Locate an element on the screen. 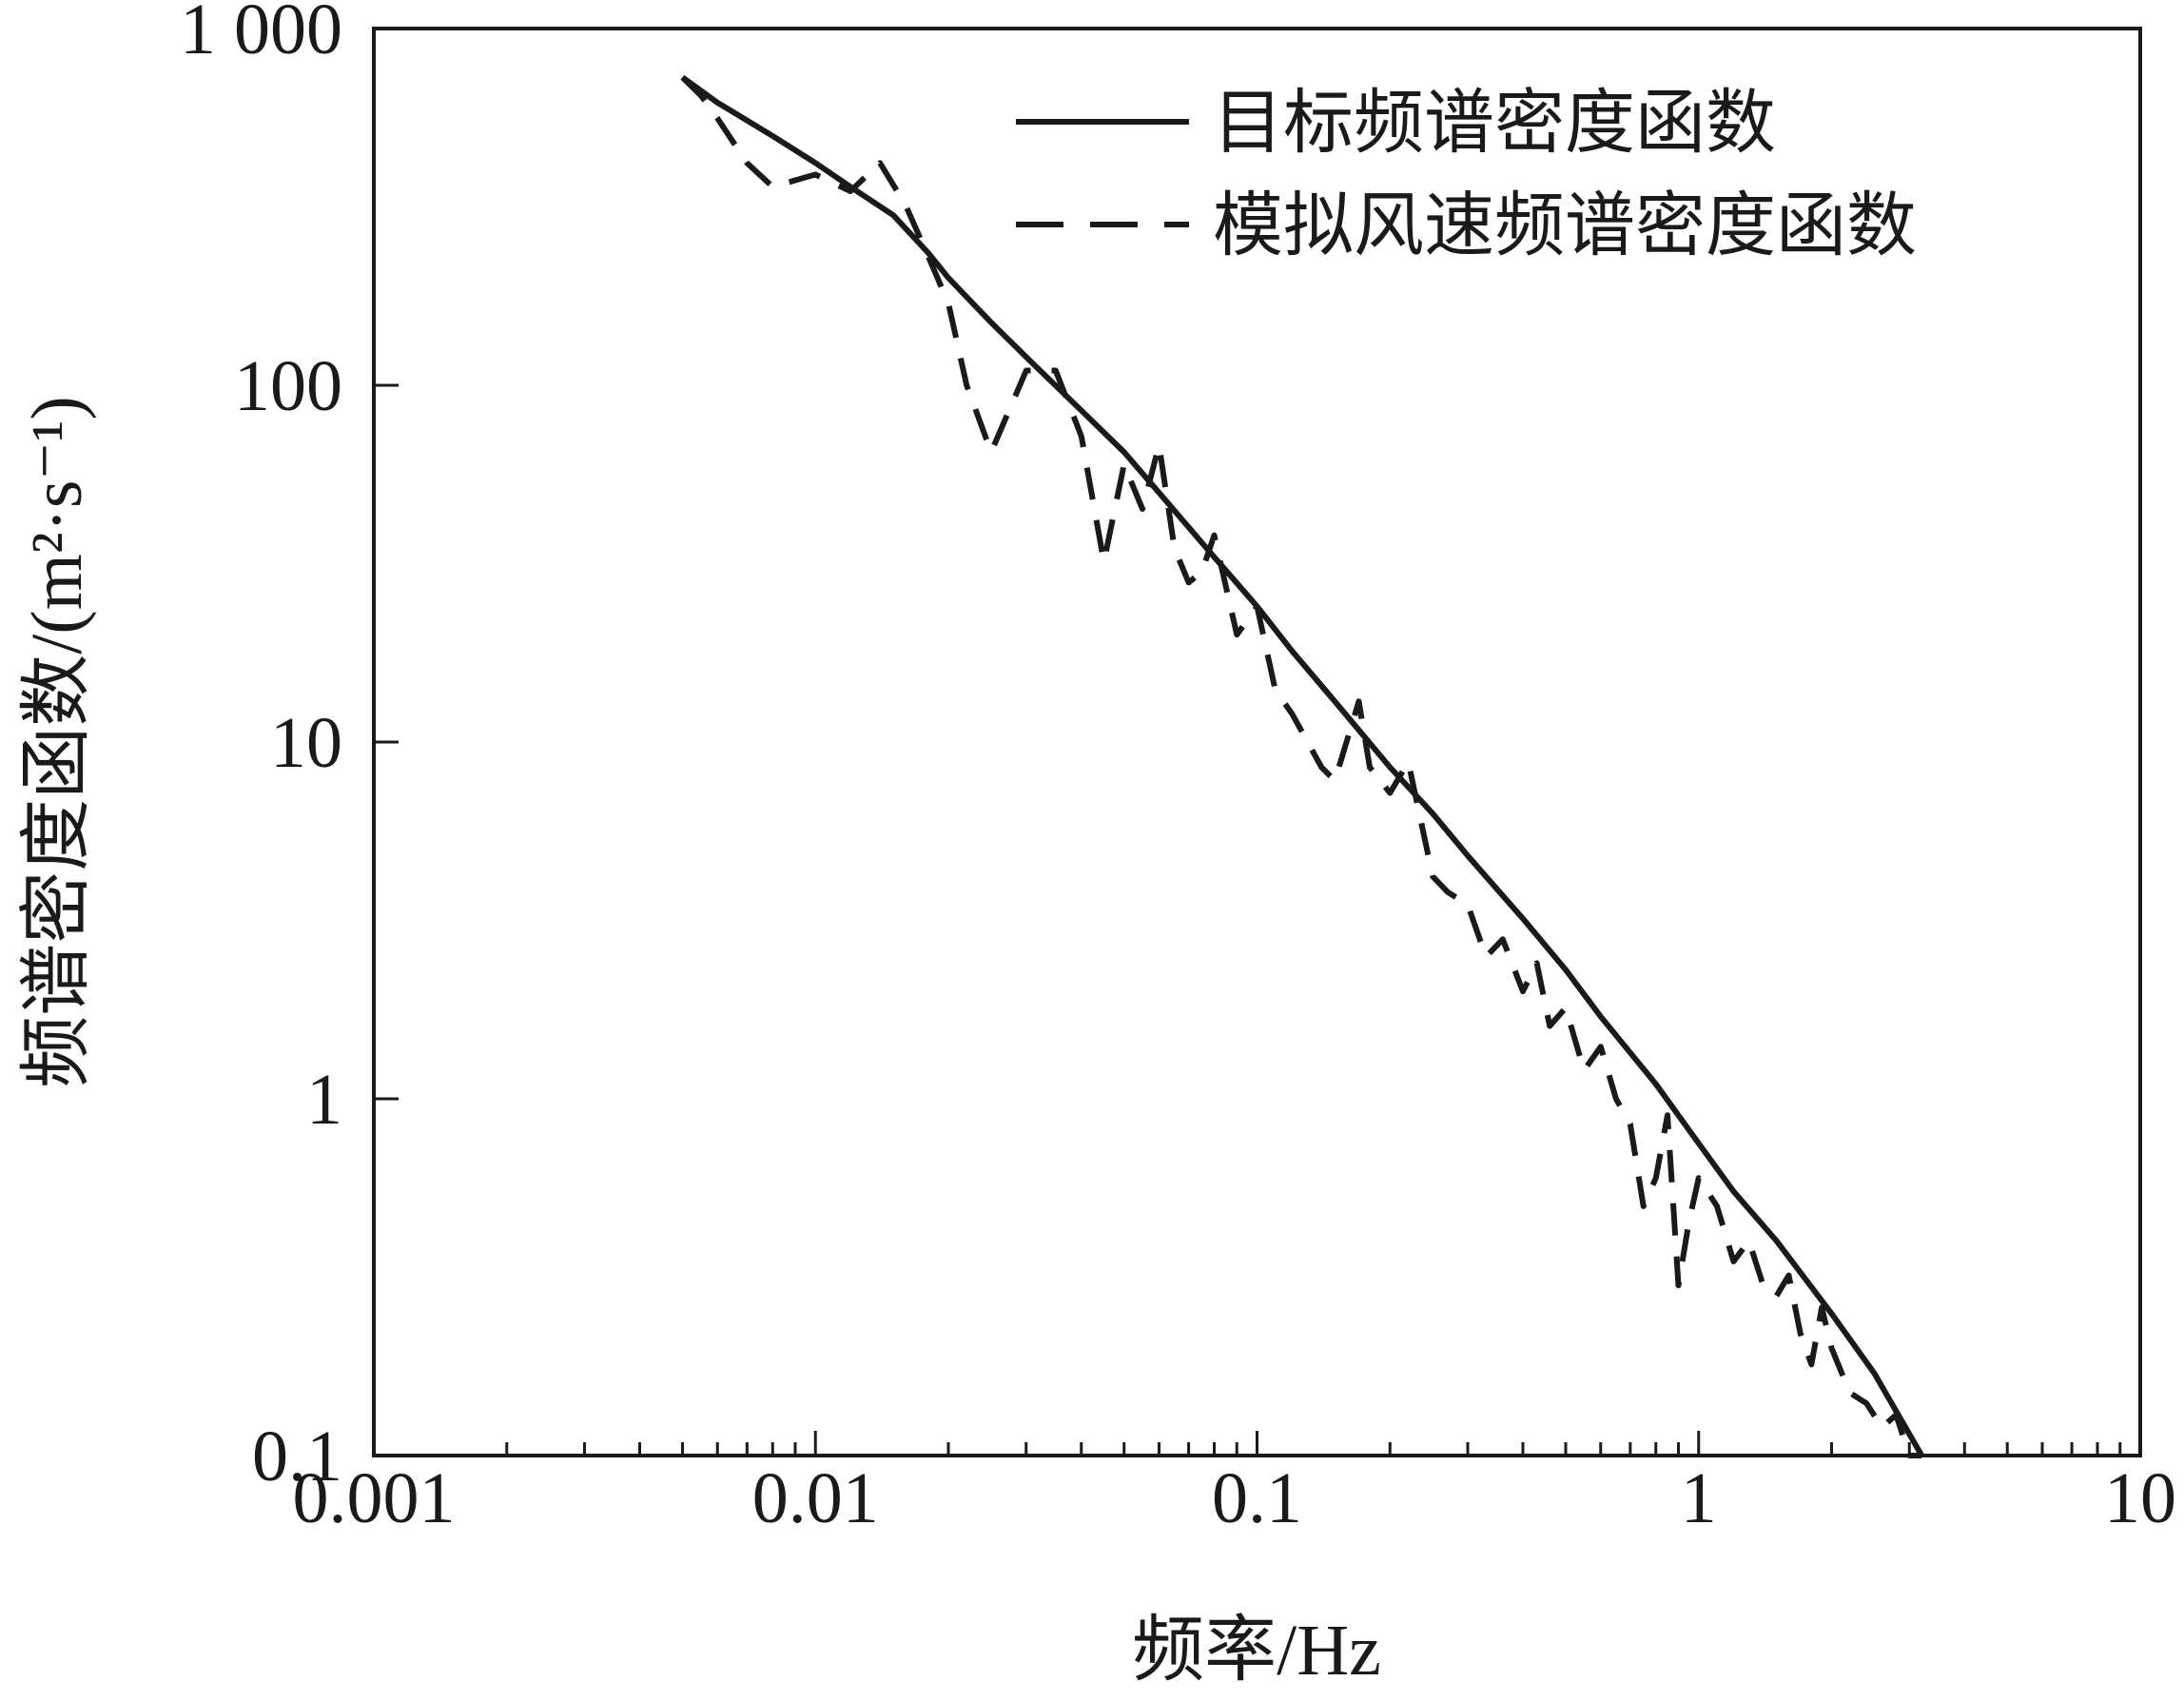 Image resolution: width=2184 pixels, height=1701 pixels. legend: 目标频谱密度函数 模拟风速频谱密度函数 is located at coordinates (1466, 175).